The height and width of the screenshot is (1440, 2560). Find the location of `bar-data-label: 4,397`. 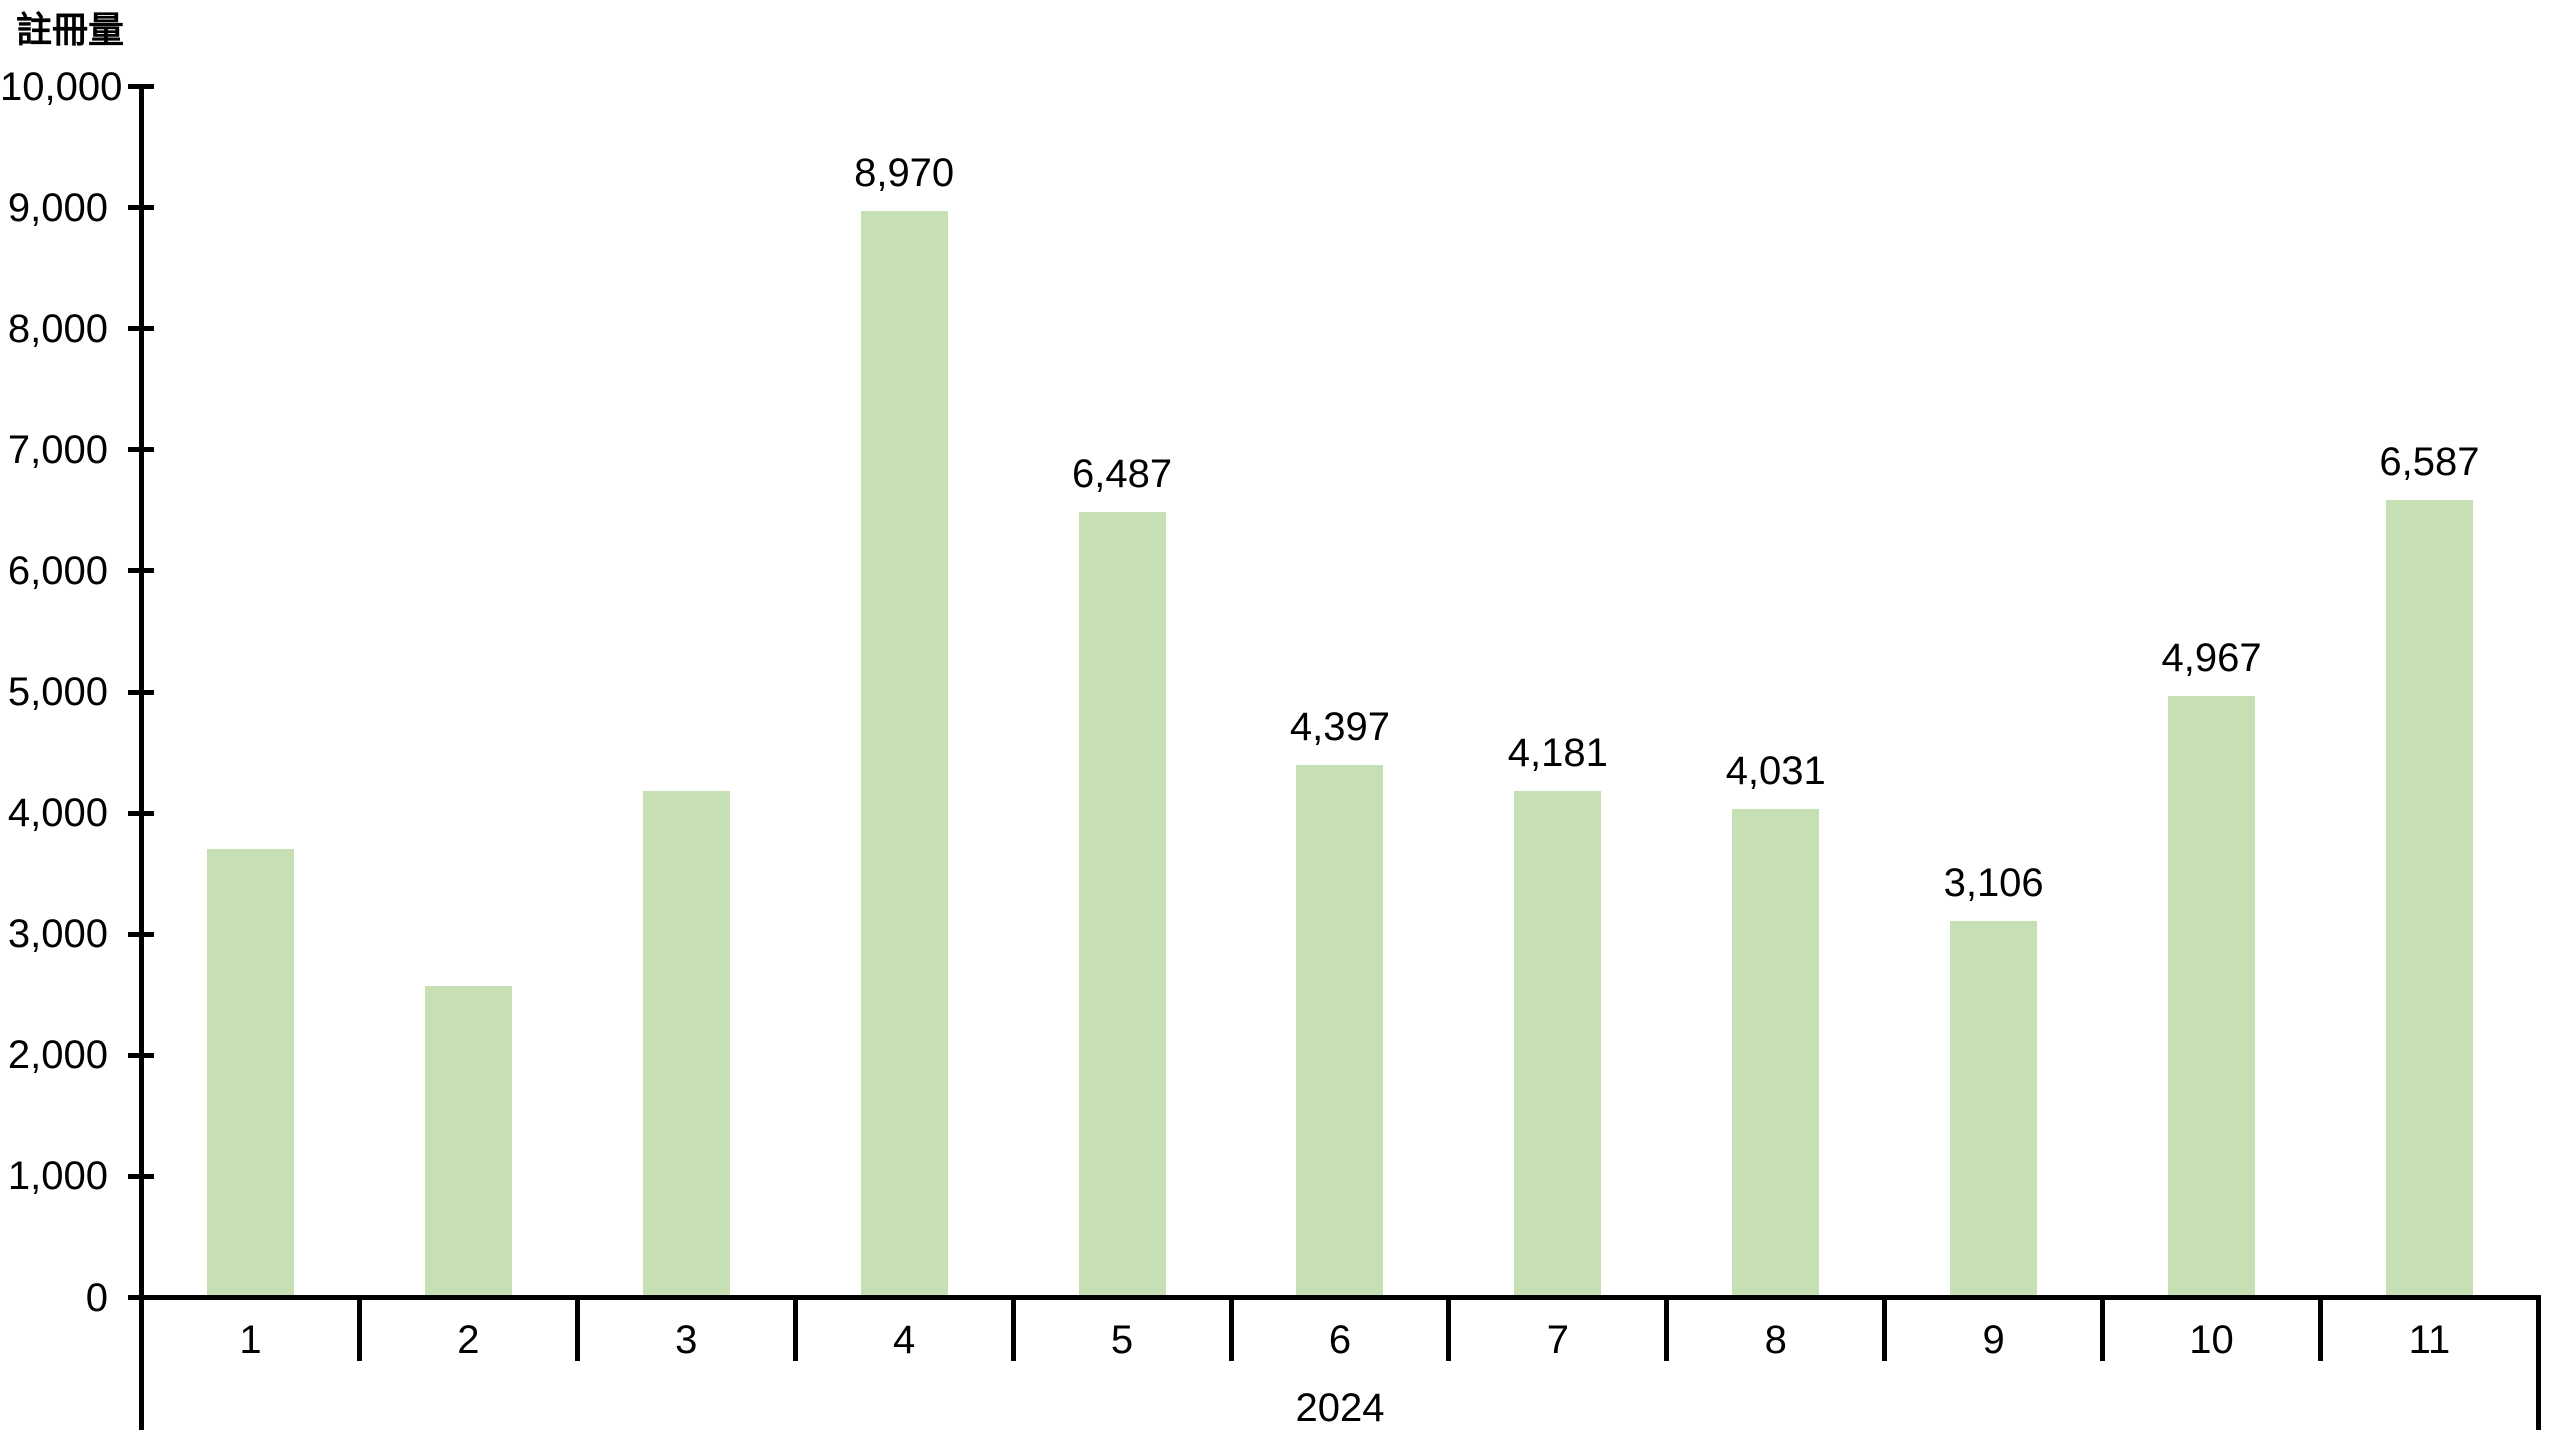

bar-data-label: 4,397 is located at coordinates (1339, 727).